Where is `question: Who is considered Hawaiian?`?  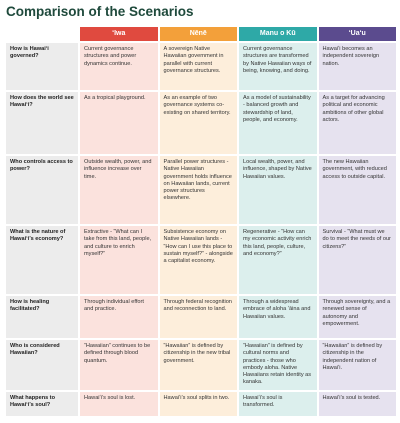
question: Who is considered Hawaiian? is located at coordinates (42, 365).